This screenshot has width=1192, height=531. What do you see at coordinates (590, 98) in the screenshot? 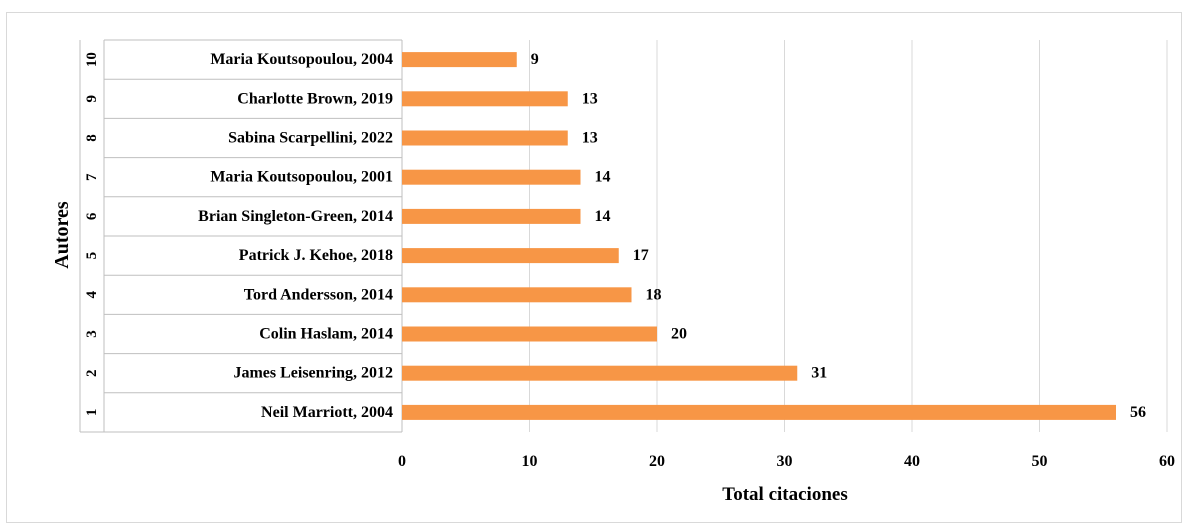
I see `data-label-9: 13` at bounding box center [590, 98].